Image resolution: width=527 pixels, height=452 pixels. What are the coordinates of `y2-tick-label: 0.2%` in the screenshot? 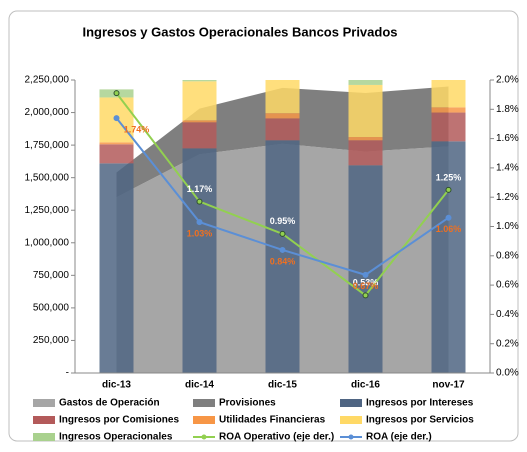 It's located at (507, 343).